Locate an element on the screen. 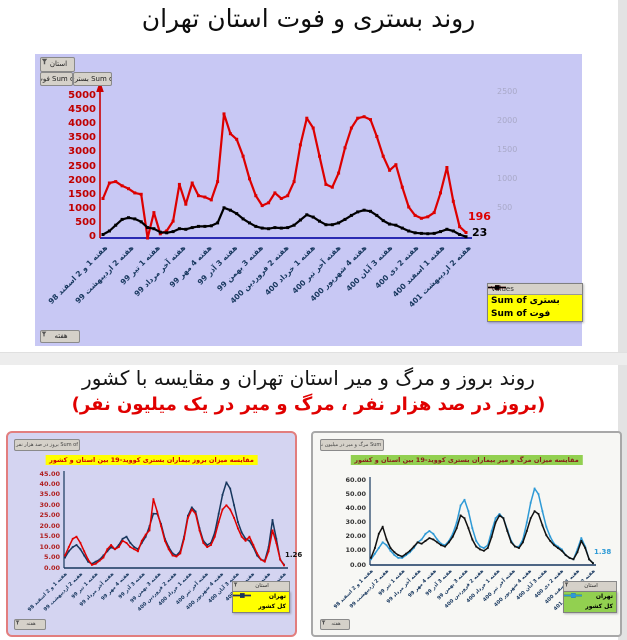 The height and width of the screenshot is (640, 627). y-tick: 5.00 is located at coordinates (51, 557).